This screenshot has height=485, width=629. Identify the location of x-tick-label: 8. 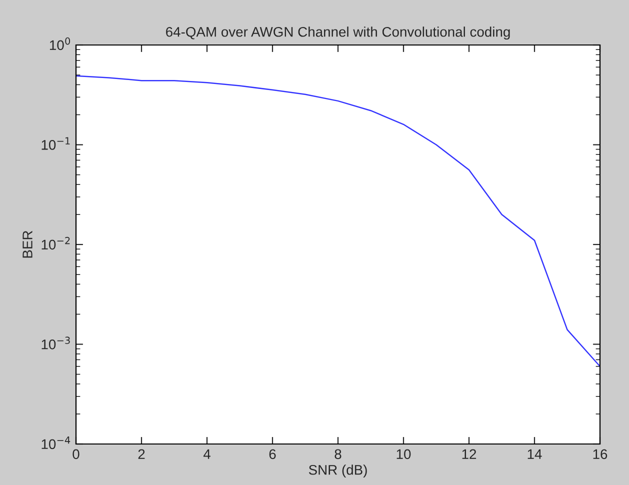
(338, 454).